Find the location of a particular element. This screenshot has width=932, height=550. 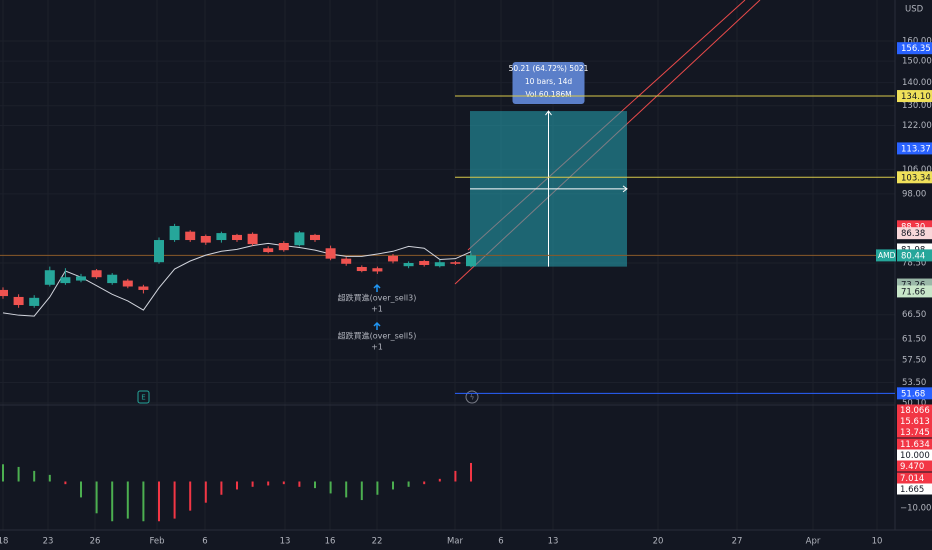

currency: USD is located at coordinates (914, 10).